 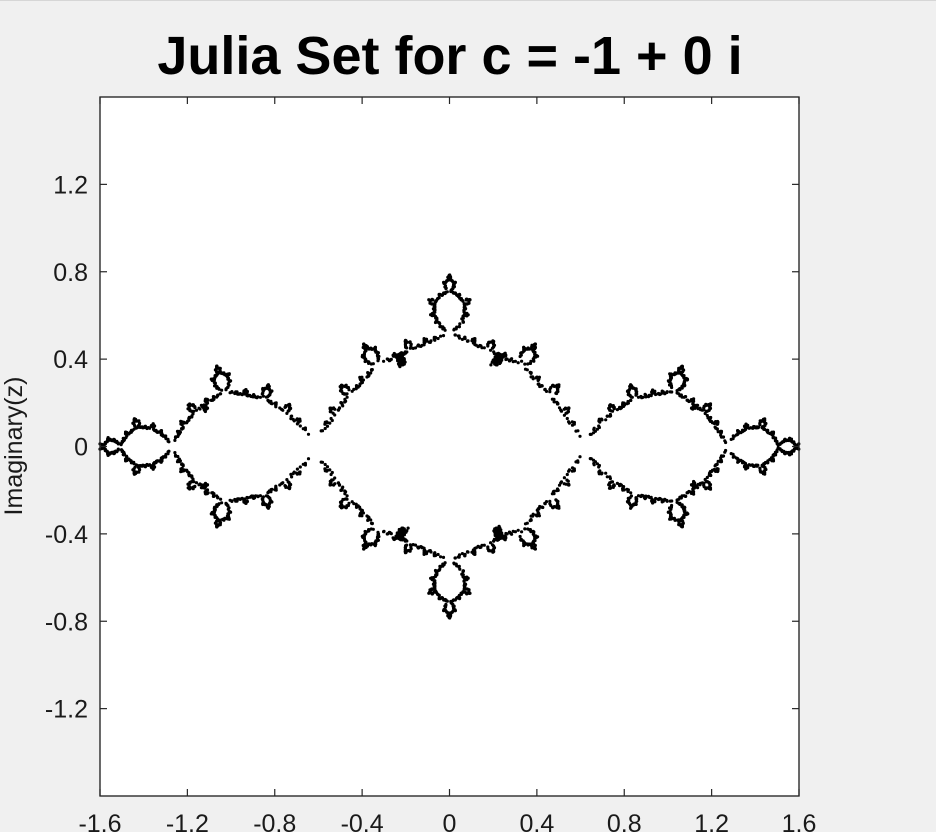 What do you see at coordinates (711, 821) in the screenshot?
I see `x-tick-label: 1.2` at bounding box center [711, 821].